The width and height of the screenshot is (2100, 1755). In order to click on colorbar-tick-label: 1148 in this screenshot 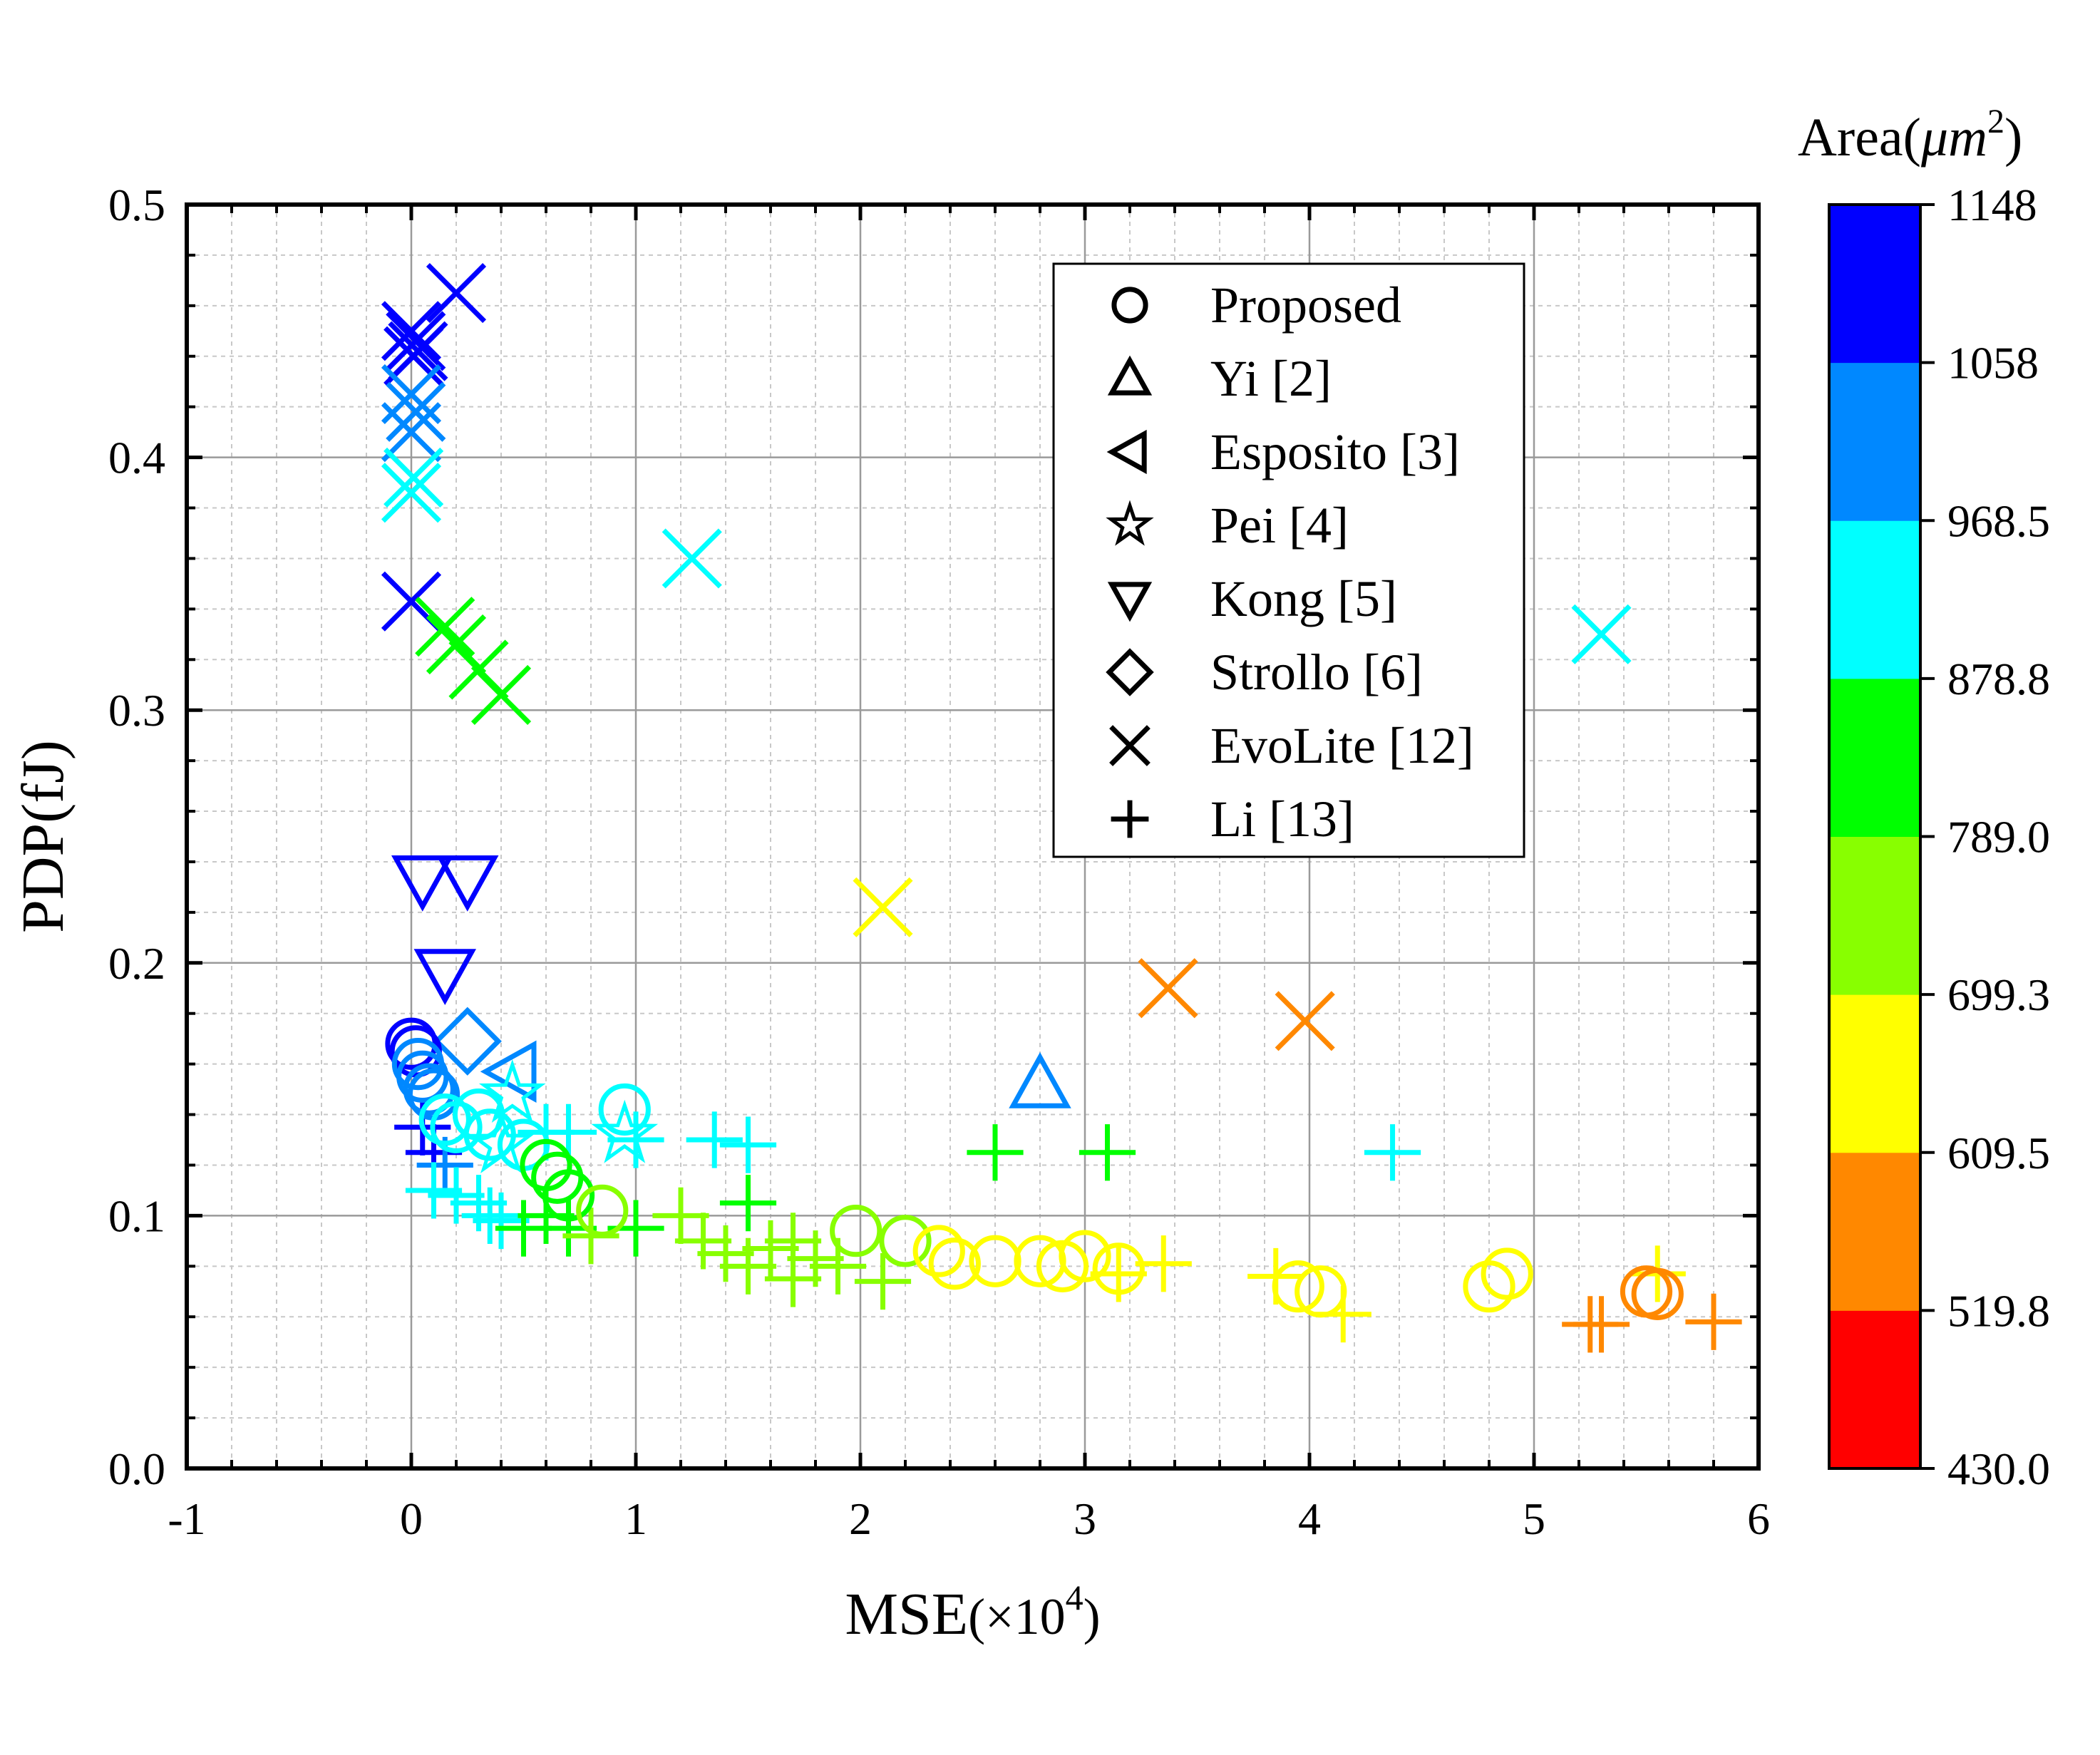, I will do `click(1992, 205)`.